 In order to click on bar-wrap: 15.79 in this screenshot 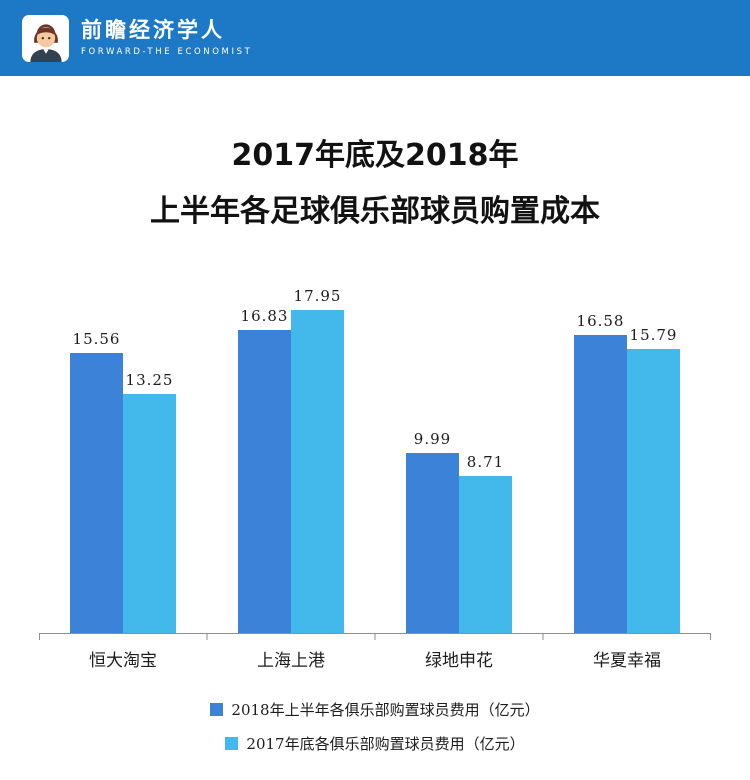, I will do `click(653, 479)`.